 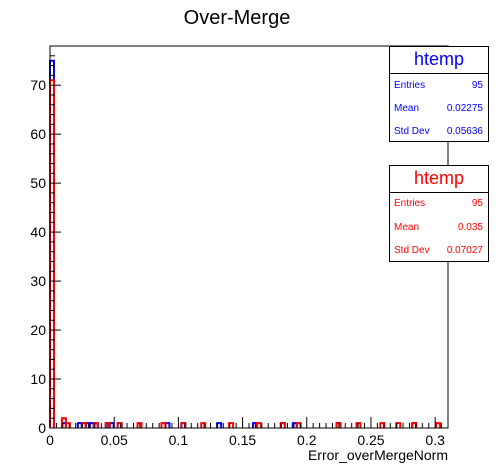 I want to click on x-axis-label: Error_overMergeNorm, so click(x=378, y=455).